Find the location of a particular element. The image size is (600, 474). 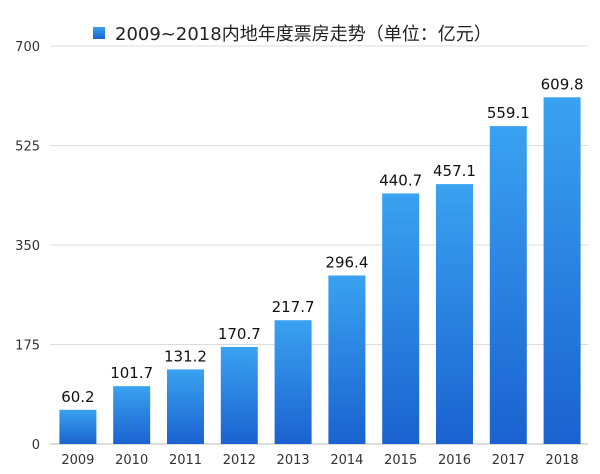

bar-2011 is located at coordinates (185, 406).